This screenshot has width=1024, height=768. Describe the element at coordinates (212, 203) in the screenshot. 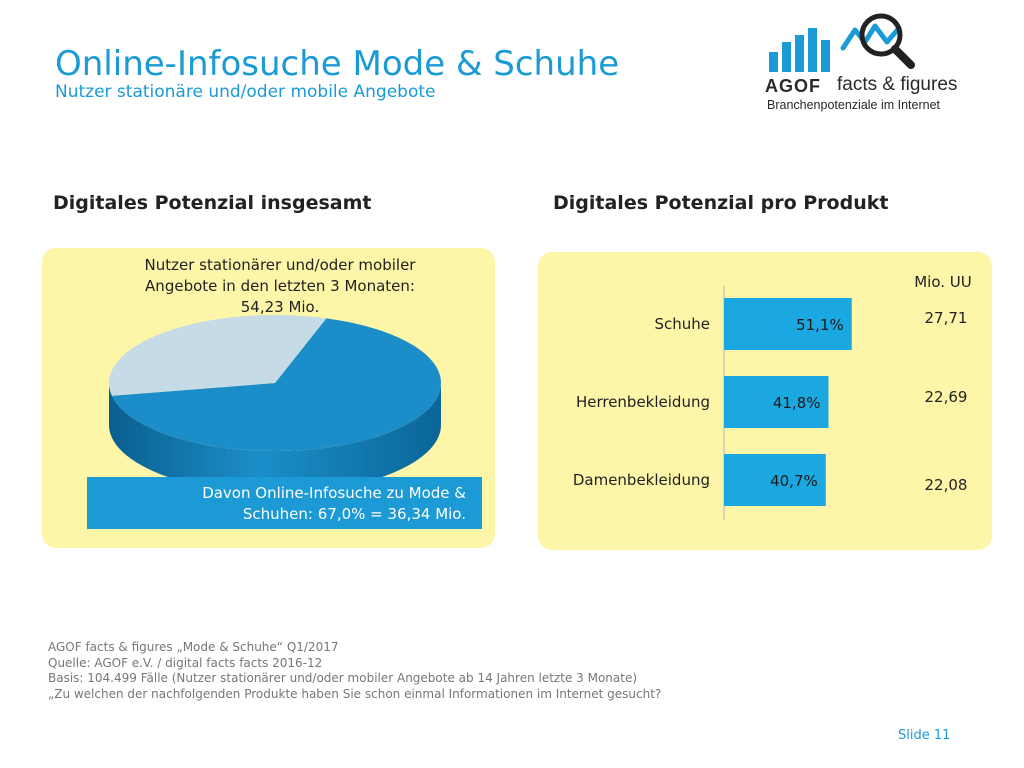

I see `left-heading: Digitales Potenzial insgesamt` at that location.